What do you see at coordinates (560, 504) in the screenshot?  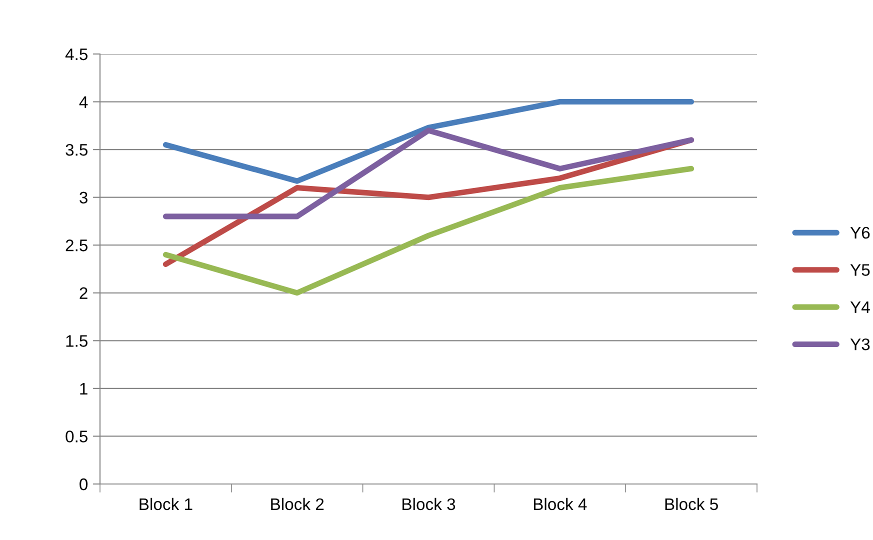 I see `x-tick-label: Block 4` at bounding box center [560, 504].